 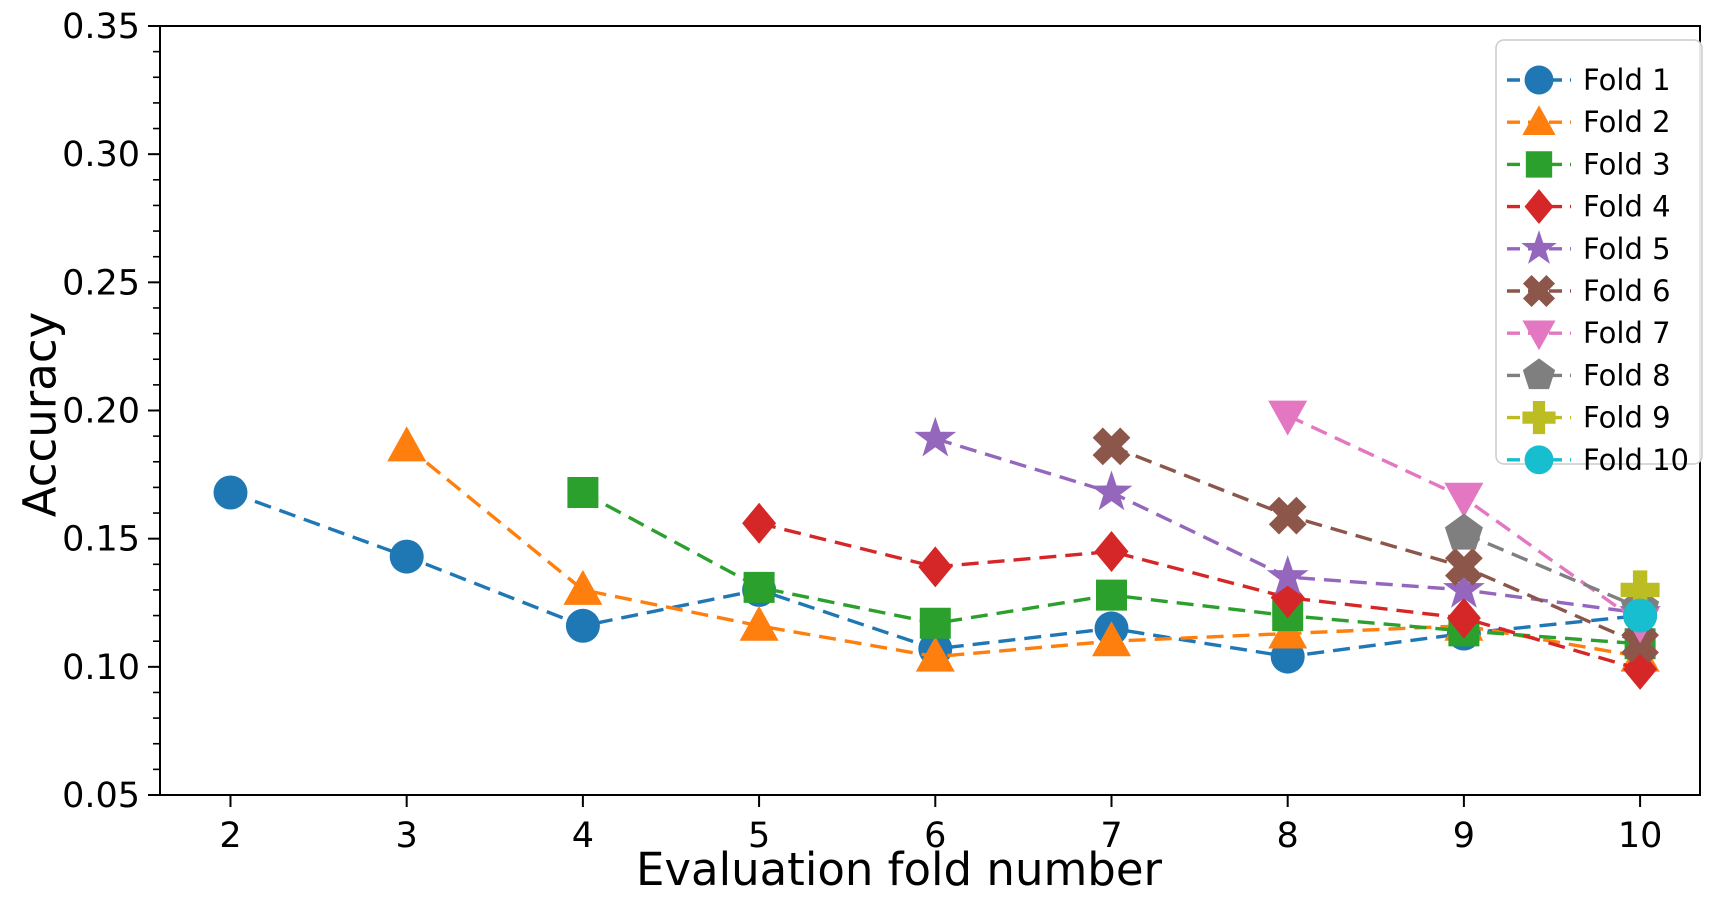 What do you see at coordinates (1288, 836) in the screenshot?
I see `x-tick-label: 8` at bounding box center [1288, 836].